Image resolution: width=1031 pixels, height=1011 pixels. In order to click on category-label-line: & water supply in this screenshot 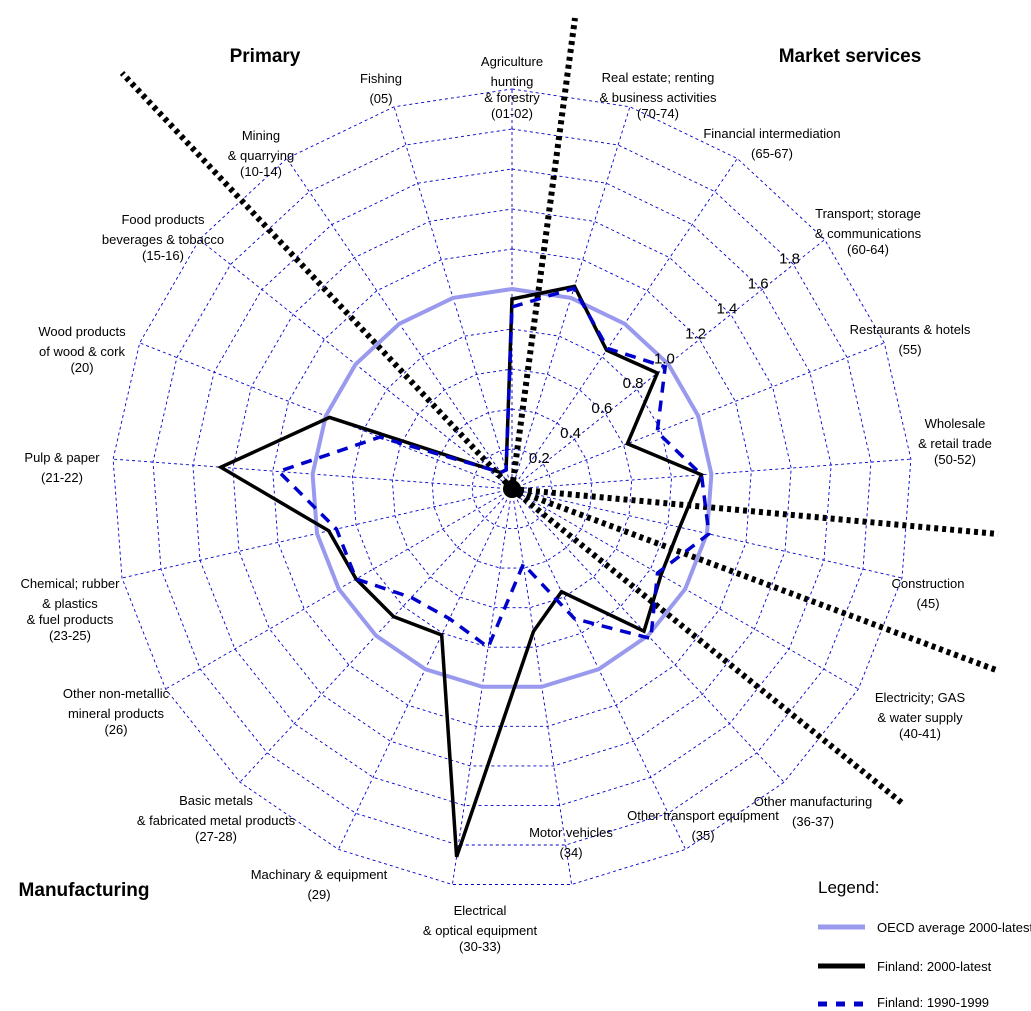, I will do `click(920, 717)`.